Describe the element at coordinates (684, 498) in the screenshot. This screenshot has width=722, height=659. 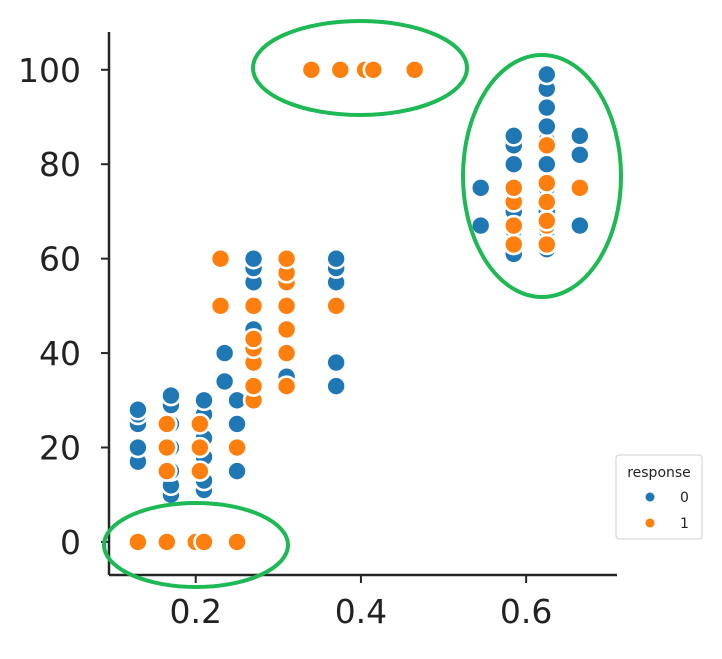
I see `legend-label-0: 0` at that location.